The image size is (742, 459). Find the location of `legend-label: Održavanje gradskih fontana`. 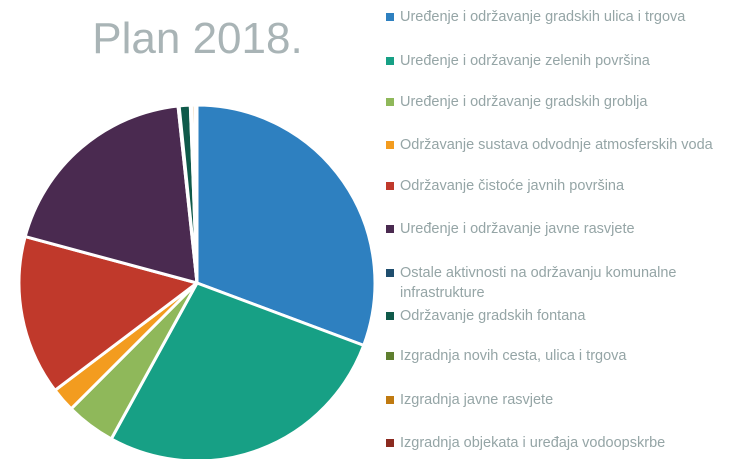

legend-label: Održavanje gradskih fontana is located at coordinates (493, 316).